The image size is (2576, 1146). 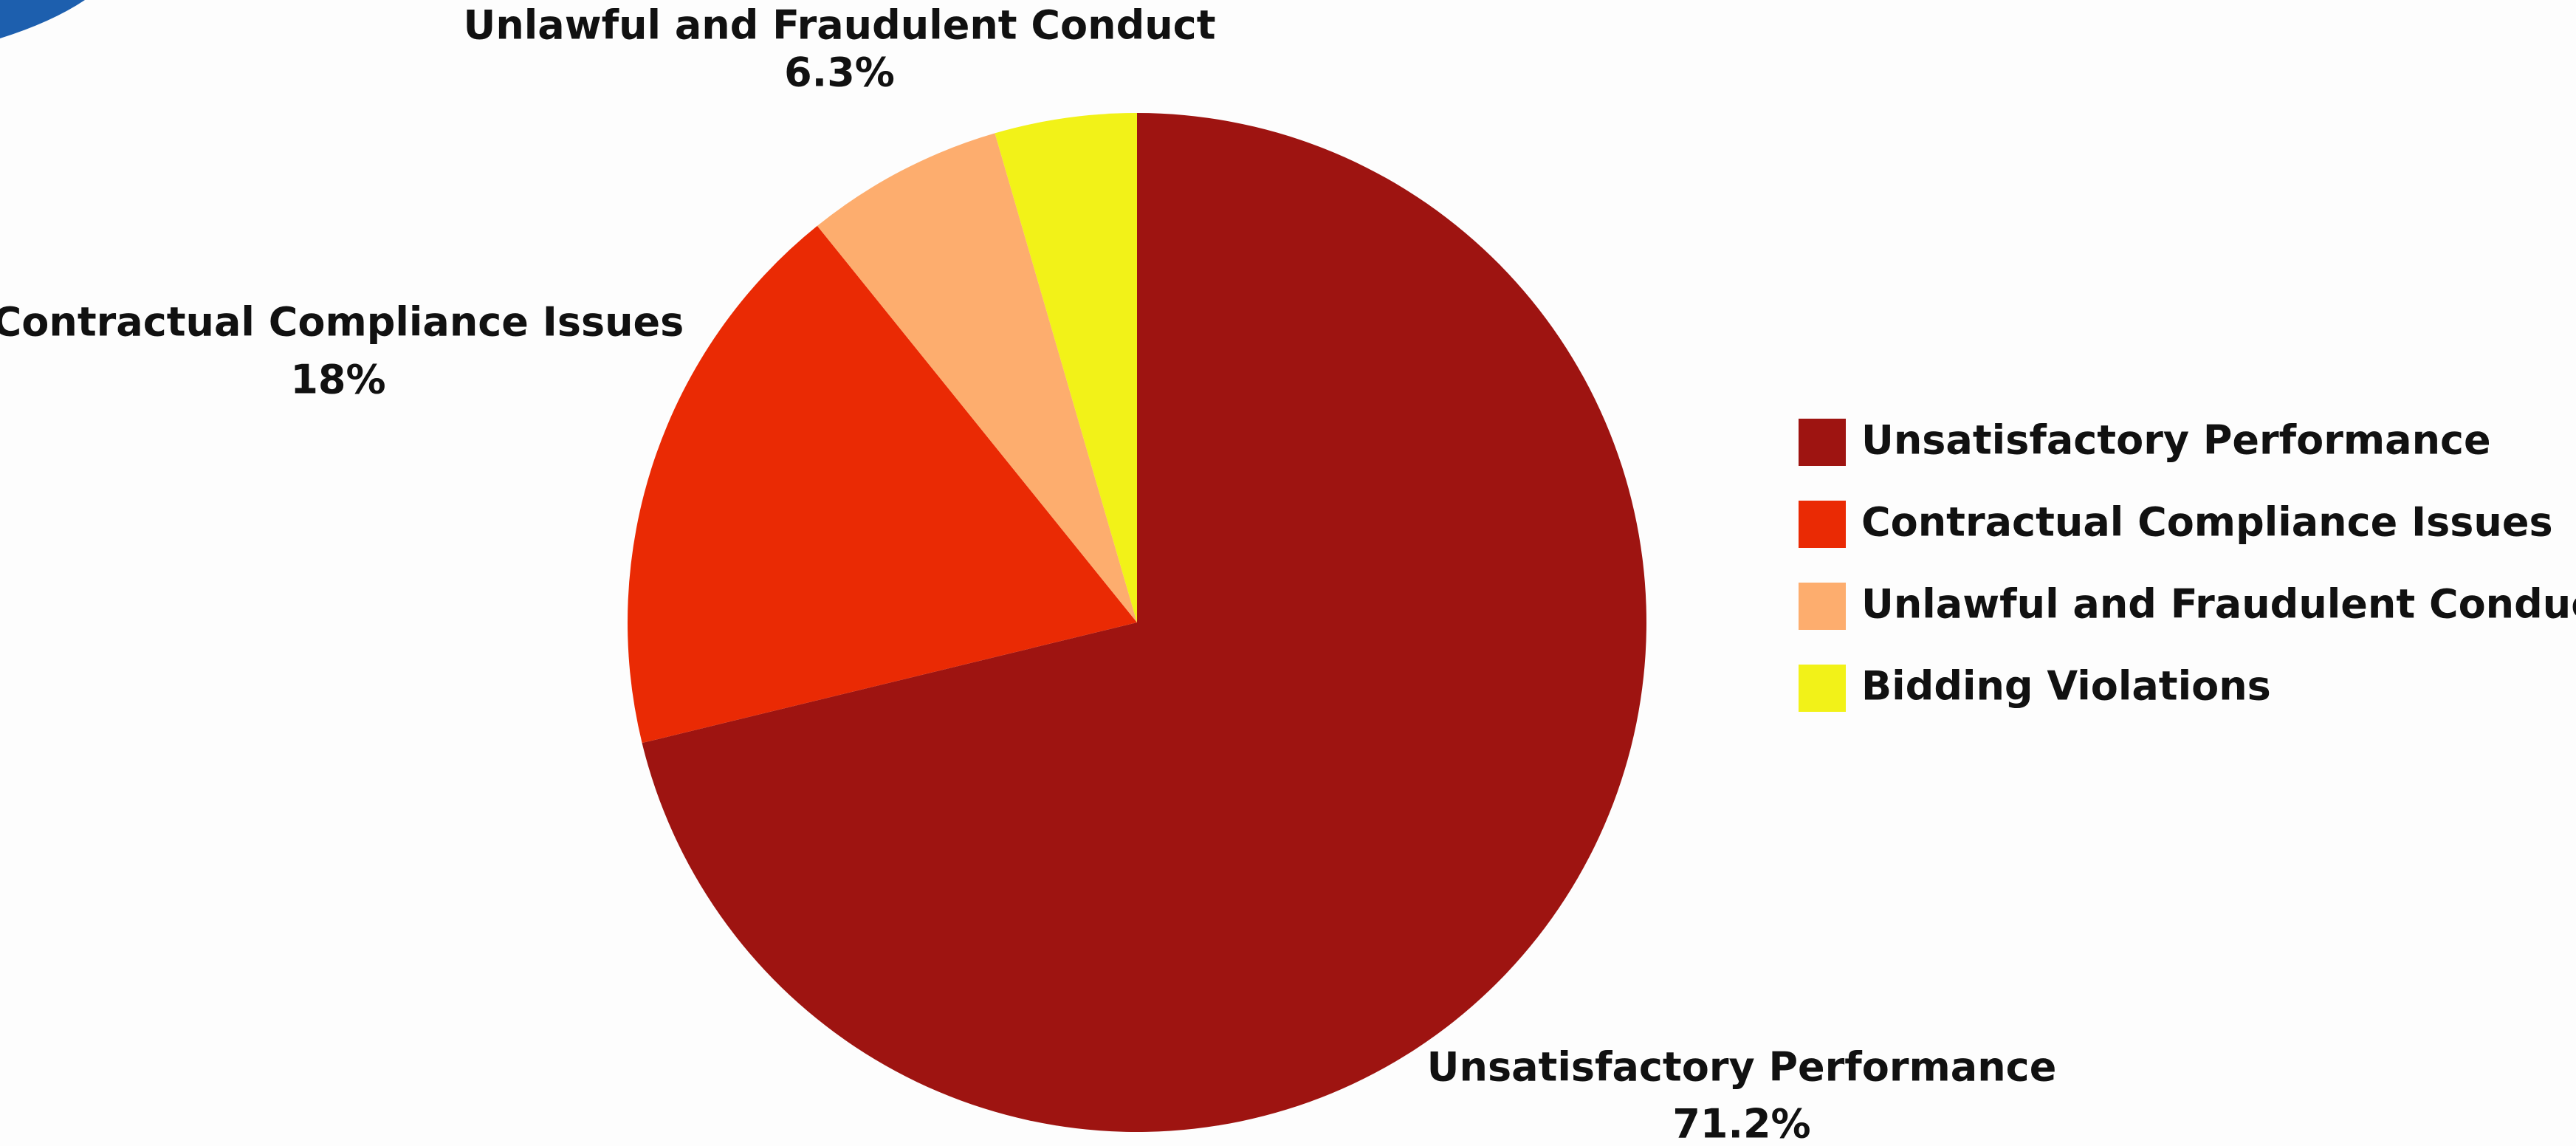 I want to click on corner-decoration, so click(x=42, y=19).